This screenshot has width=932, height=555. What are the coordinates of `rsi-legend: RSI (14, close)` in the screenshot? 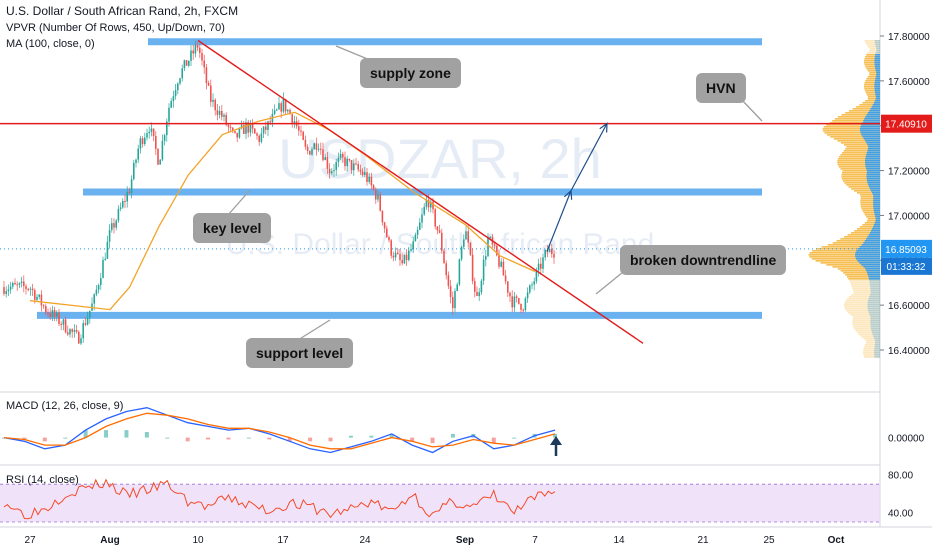 It's located at (42, 480).